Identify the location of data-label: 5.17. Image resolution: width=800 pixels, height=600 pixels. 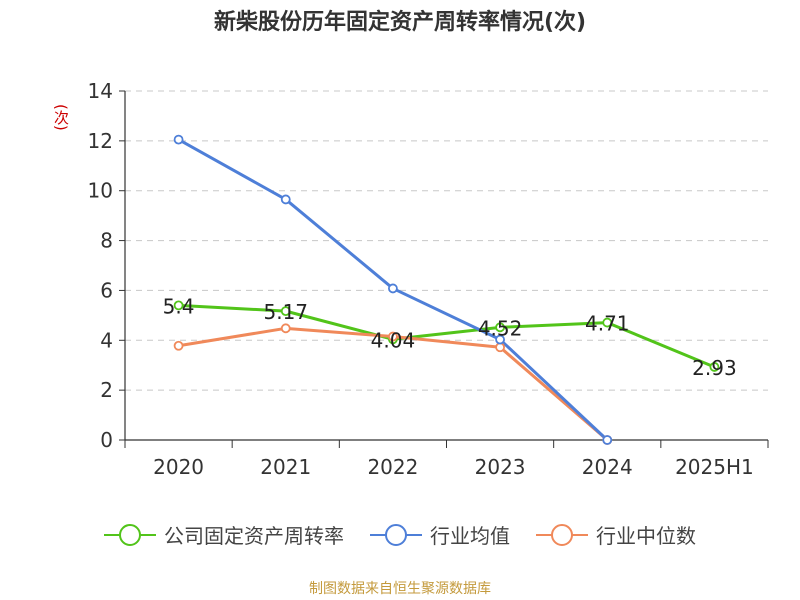
(285, 312).